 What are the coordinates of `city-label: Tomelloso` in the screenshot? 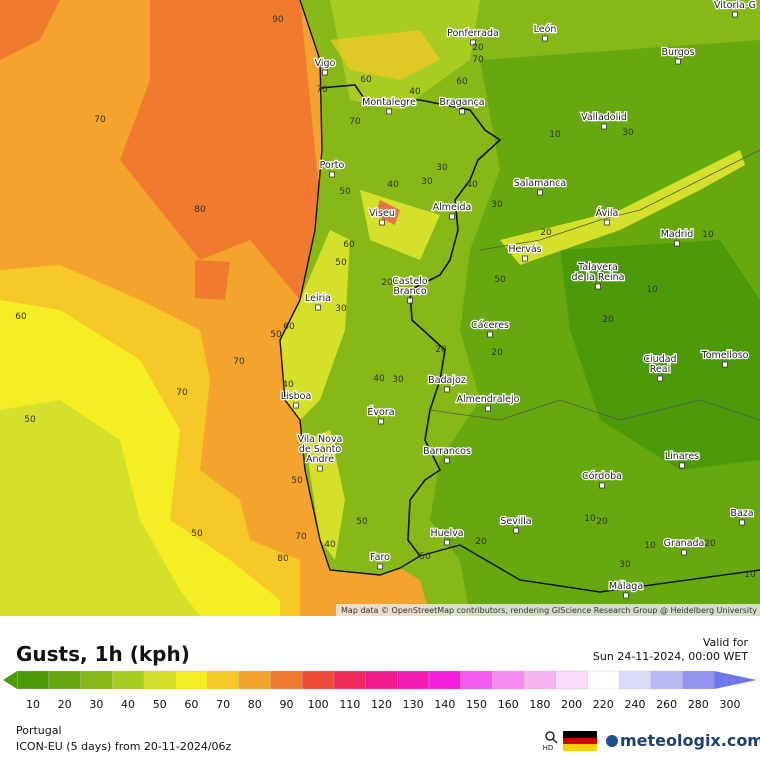 It's located at (725, 355).